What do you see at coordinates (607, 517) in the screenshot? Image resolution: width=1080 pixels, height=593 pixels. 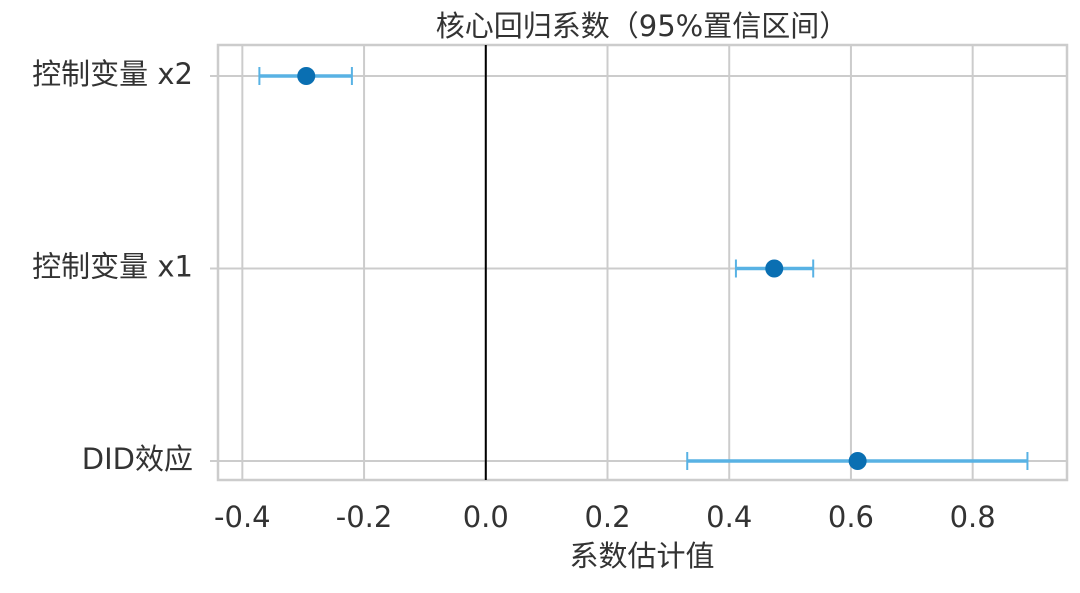 I see `x-tick-label: 0.2` at bounding box center [607, 517].